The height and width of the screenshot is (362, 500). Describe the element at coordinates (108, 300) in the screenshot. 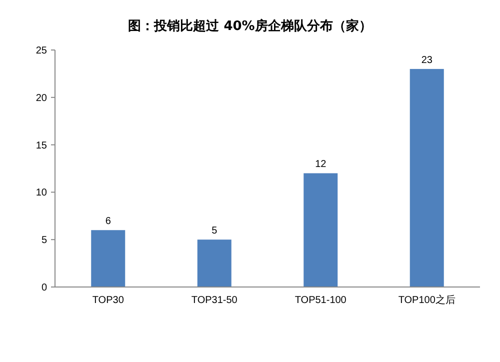

I see `x-tick-label: TOP30` at that location.